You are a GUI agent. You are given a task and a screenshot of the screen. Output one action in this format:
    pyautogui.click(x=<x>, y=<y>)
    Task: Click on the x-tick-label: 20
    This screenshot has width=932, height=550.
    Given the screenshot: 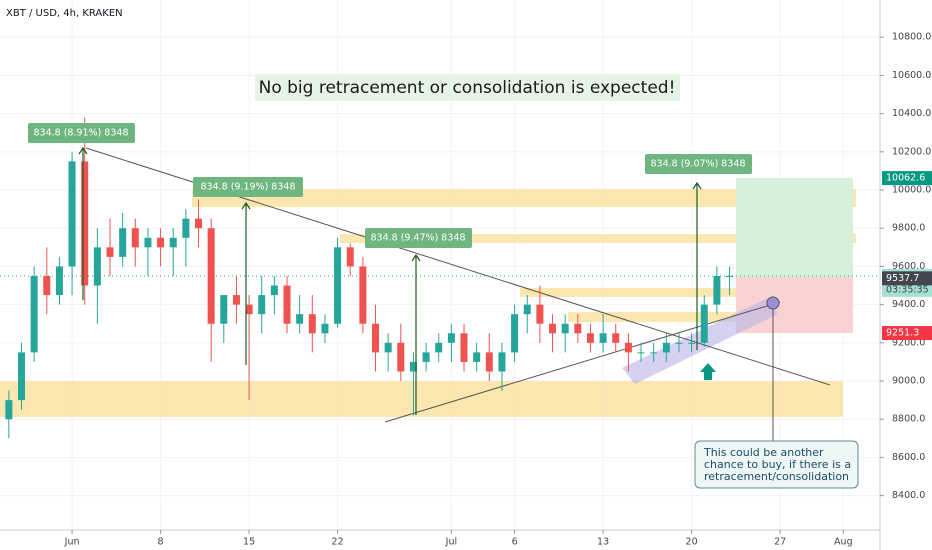 What is the action you would take?
    pyautogui.click(x=692, y=542)
    